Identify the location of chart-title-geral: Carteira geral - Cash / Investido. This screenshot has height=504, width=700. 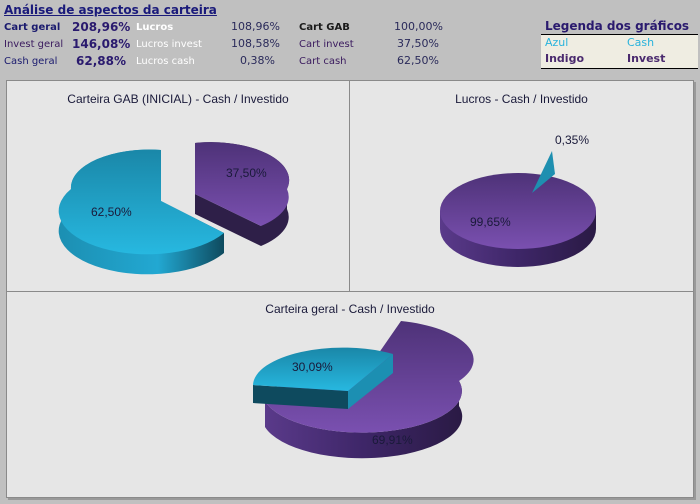
(350, 309).